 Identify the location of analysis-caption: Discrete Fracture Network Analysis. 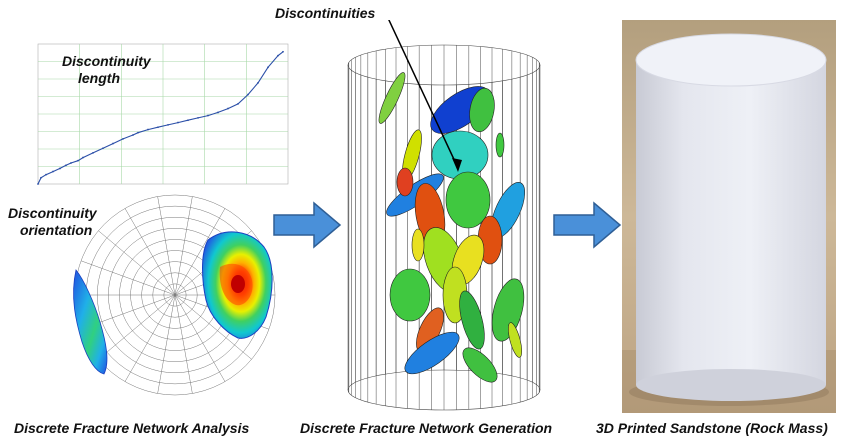
(132, 428).